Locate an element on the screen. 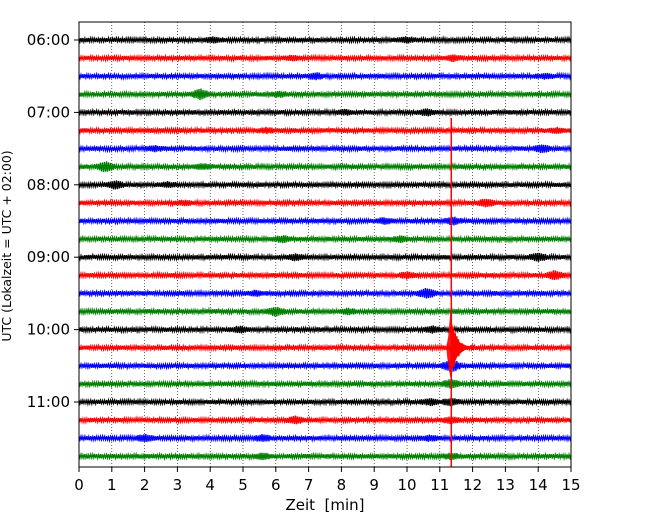 This screenshot has width=650, height=520. x-tick-label: 6 is located at coordinates (276, 485).